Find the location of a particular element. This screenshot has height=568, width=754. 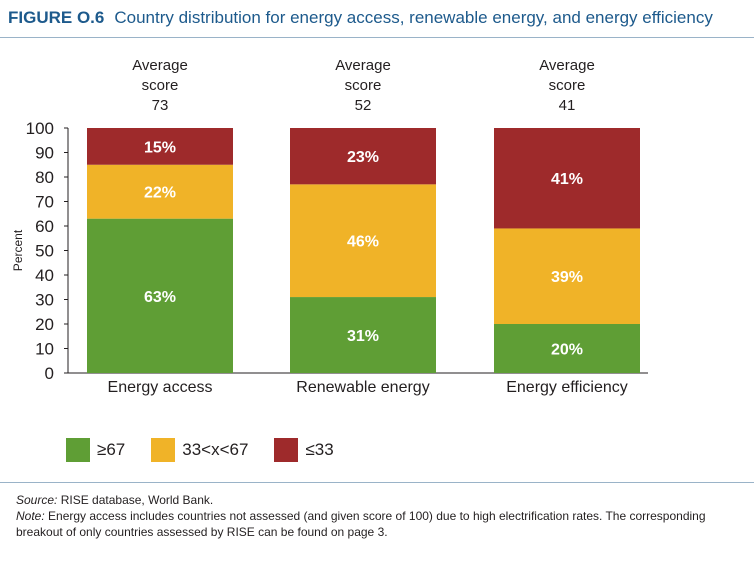

figure-number: FIGURE O.6 is located at coordinates (56, 17).